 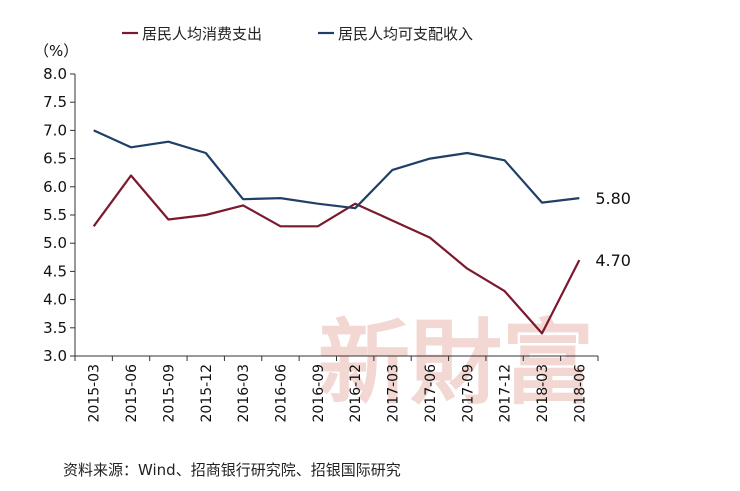 What do you see at coordinates (55, 356) in the screenshot?
I see `y-tick-label: 3.0` at bounding box center [55, 356].